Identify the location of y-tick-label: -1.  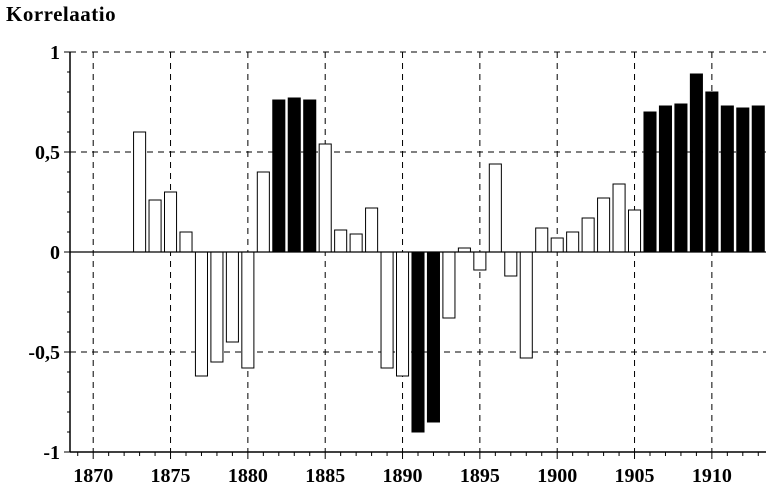
(51, 453).